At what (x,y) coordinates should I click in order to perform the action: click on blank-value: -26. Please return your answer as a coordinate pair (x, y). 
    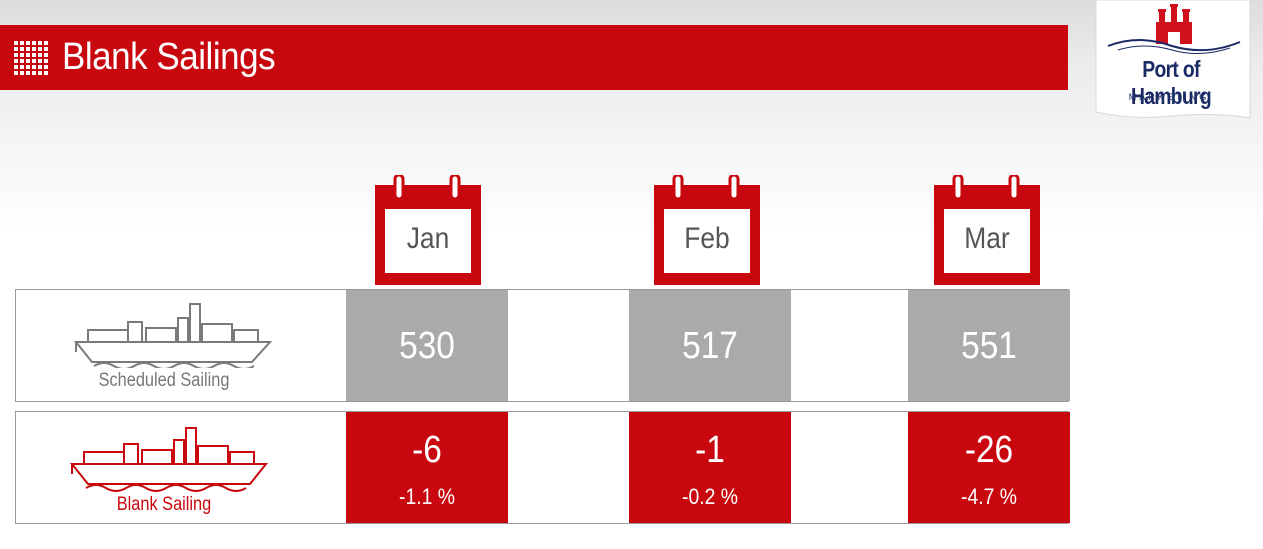
    Looking at the image, I should click on (989, 450).